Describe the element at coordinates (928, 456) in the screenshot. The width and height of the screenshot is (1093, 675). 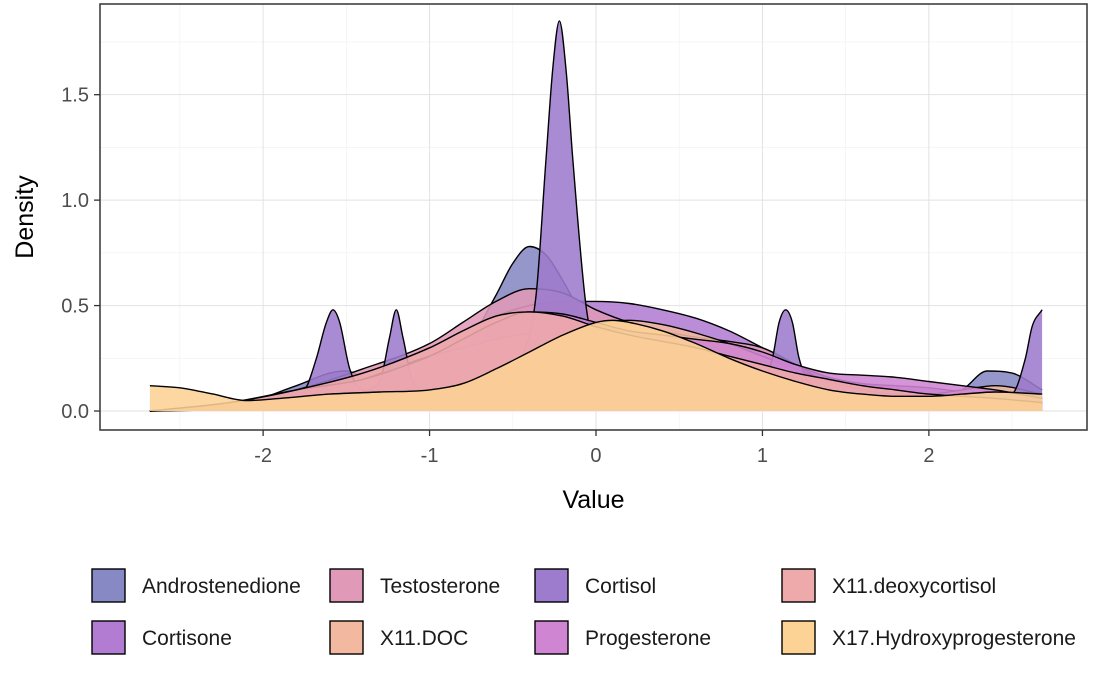
I see `x-tick-label: 2` at that location.